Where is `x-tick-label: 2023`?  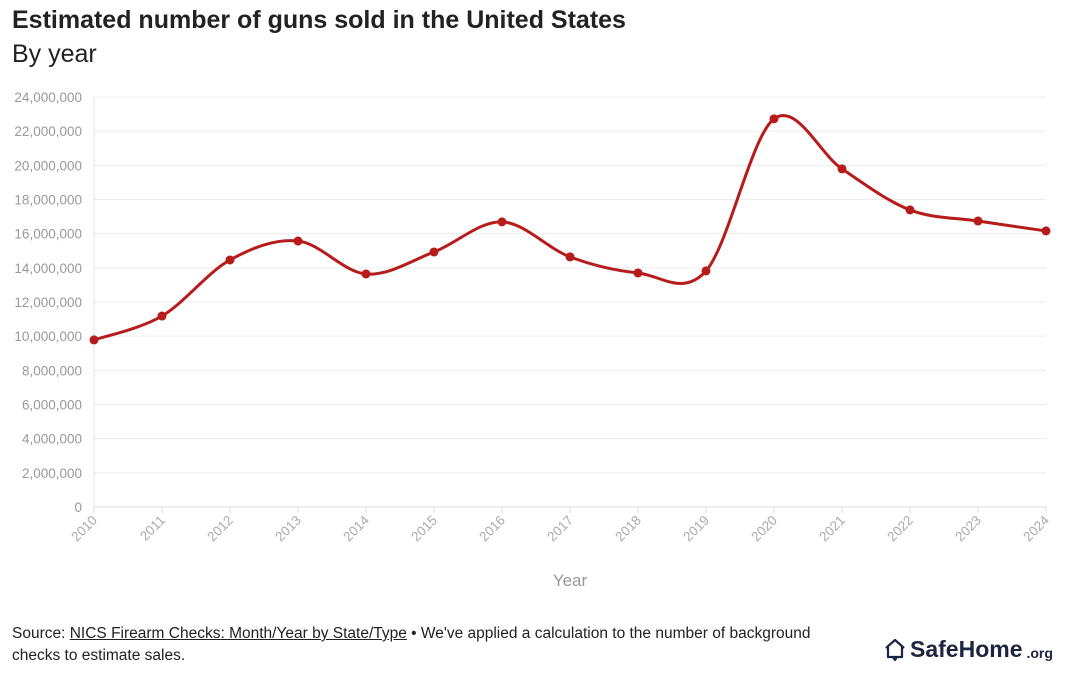
x-tick-label: 2023 is located at coordinates (968, 529).